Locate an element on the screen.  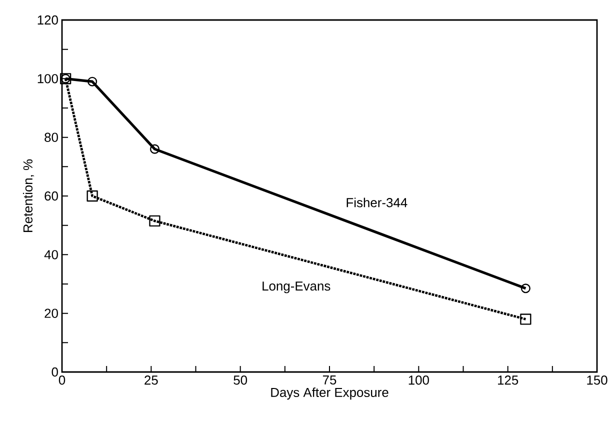
y-tick-label: 20 is located at coordinates (51, 313).